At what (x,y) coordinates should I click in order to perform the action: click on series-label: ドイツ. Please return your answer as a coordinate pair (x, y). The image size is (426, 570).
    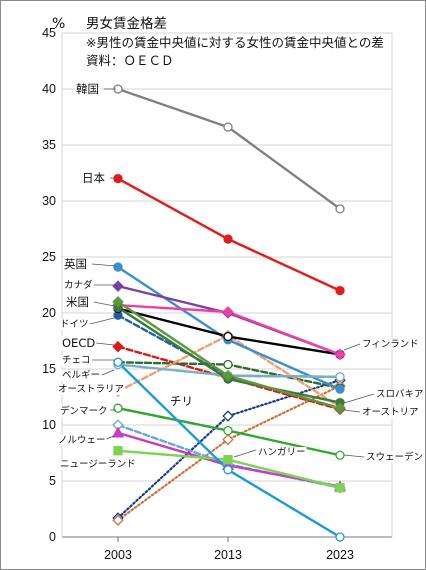
    Looking at the image, I should click on (74, 324).